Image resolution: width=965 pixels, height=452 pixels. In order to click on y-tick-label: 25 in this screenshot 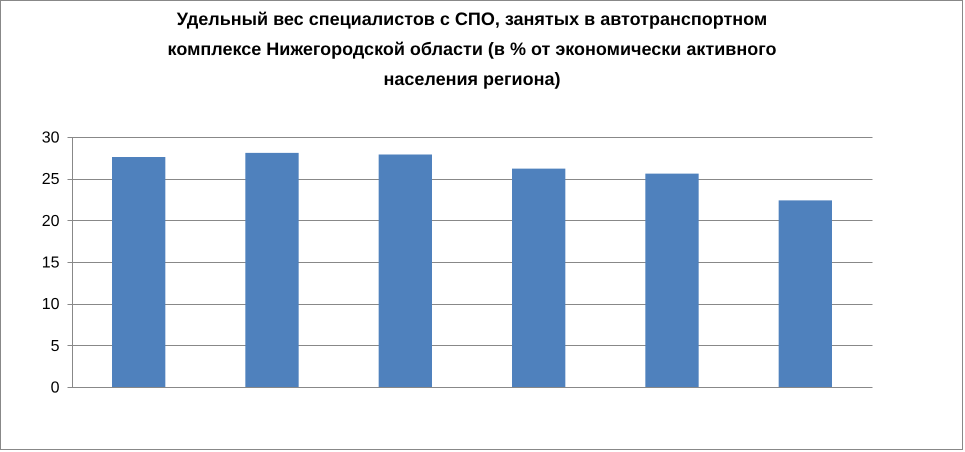, I will do `click(51, 179)`.